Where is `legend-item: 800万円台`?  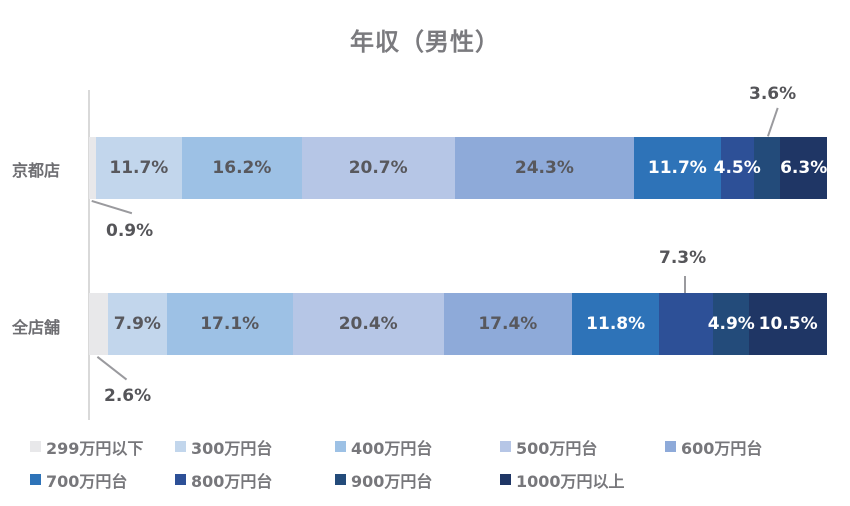 legend-item: 800万円台 is located at coordinates (255, 480).